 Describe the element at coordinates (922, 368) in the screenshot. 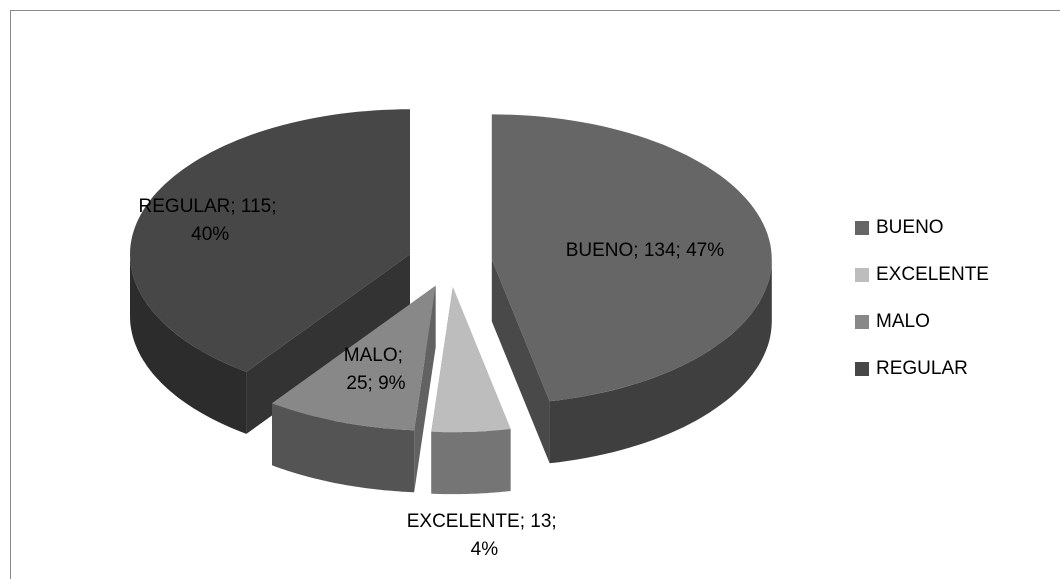

I see `legend-label: REGULAR` at that location.